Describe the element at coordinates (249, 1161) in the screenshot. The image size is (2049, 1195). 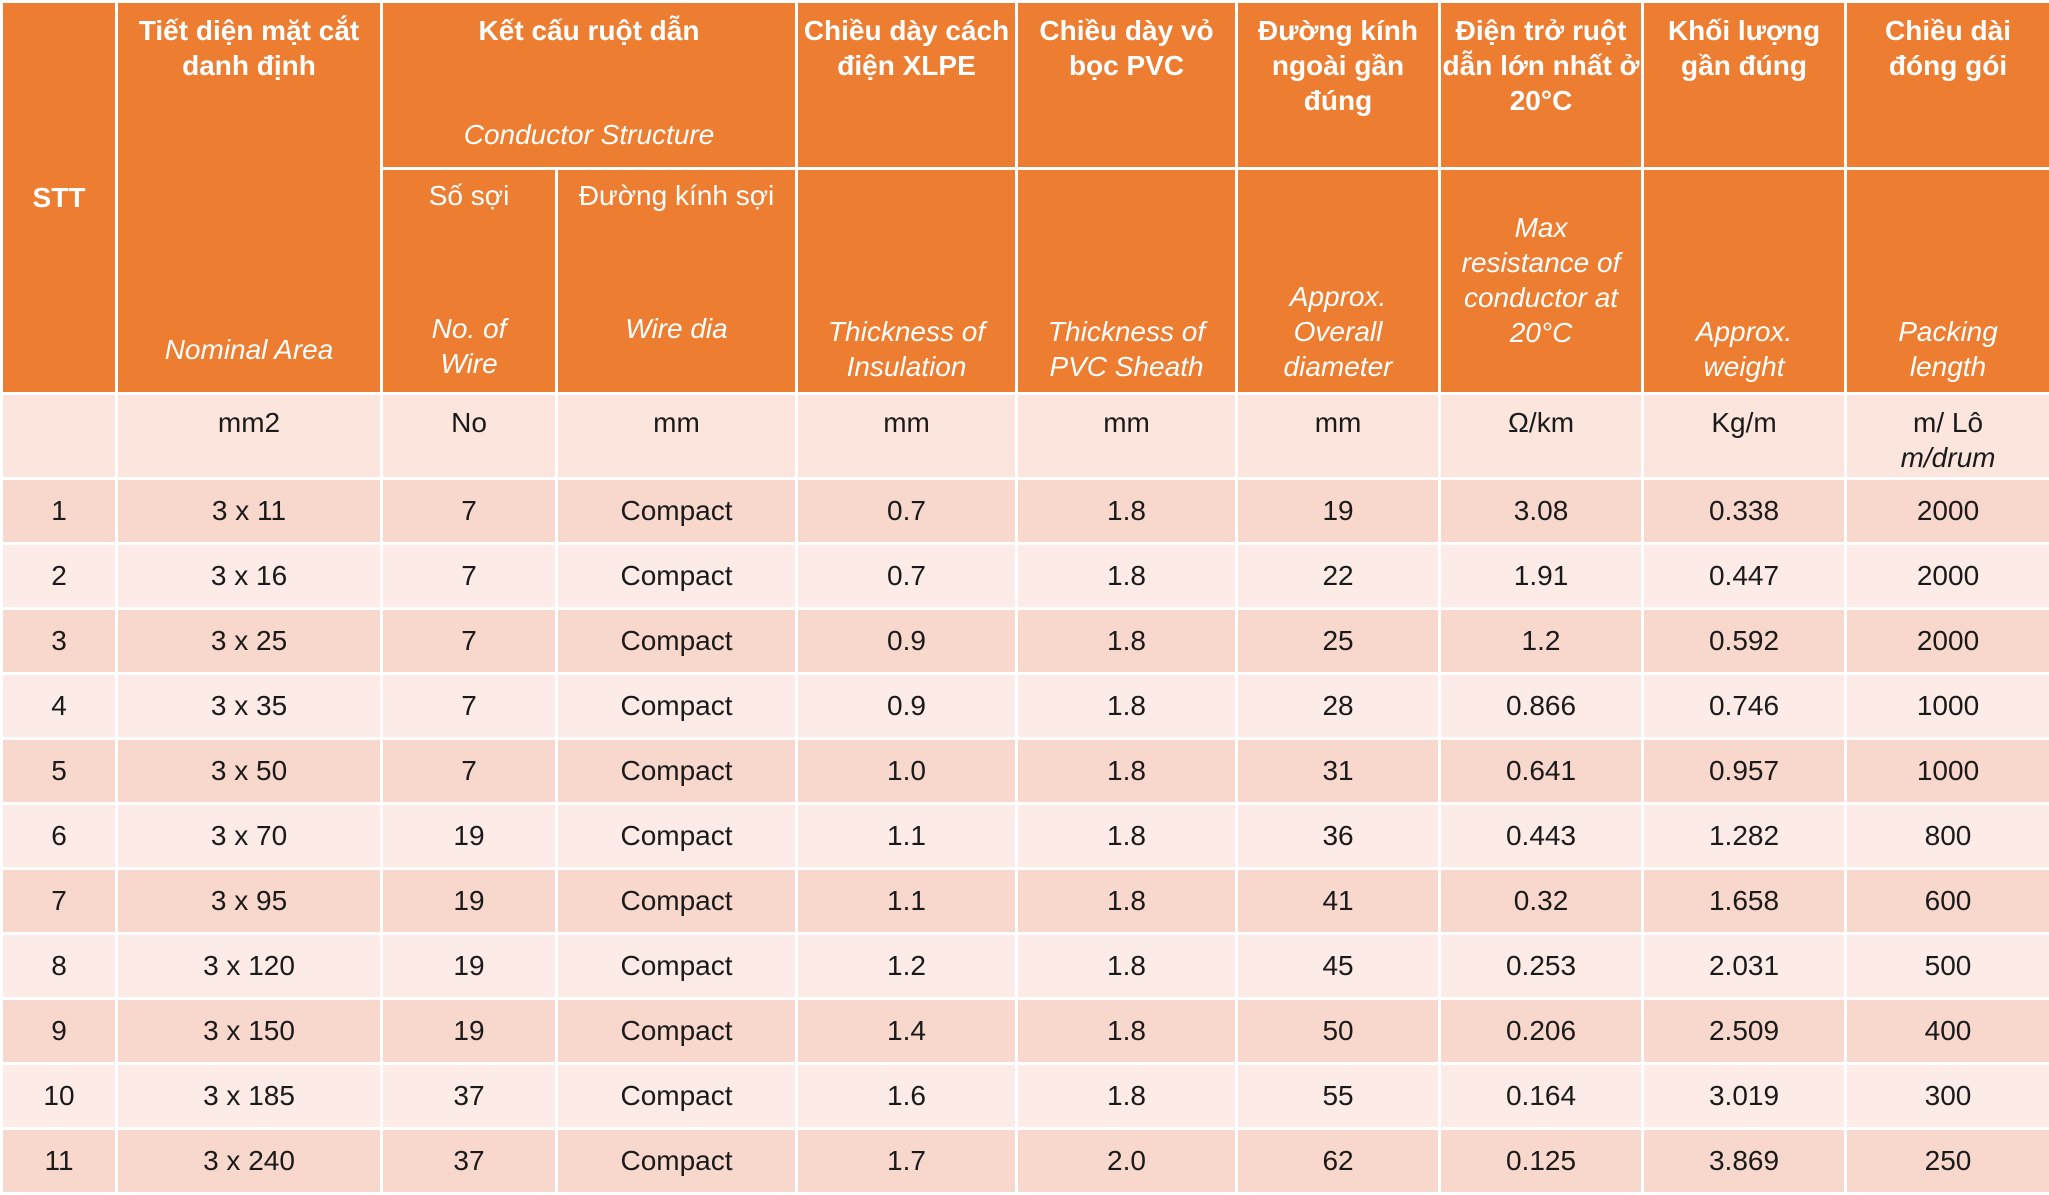
I see `cell-area: 3 x 240` at that location.